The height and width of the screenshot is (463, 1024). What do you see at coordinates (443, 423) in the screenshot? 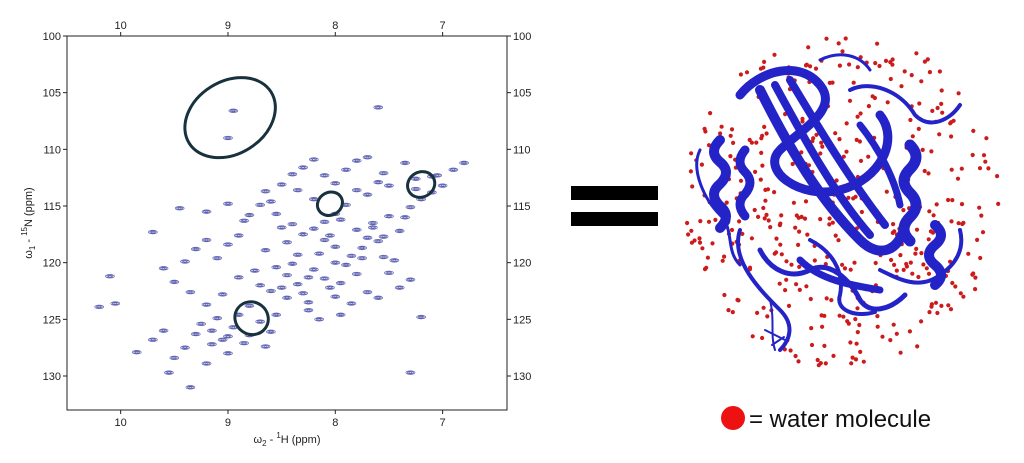
I see `x-tick-label: 7` at bounding box center [443, 423].